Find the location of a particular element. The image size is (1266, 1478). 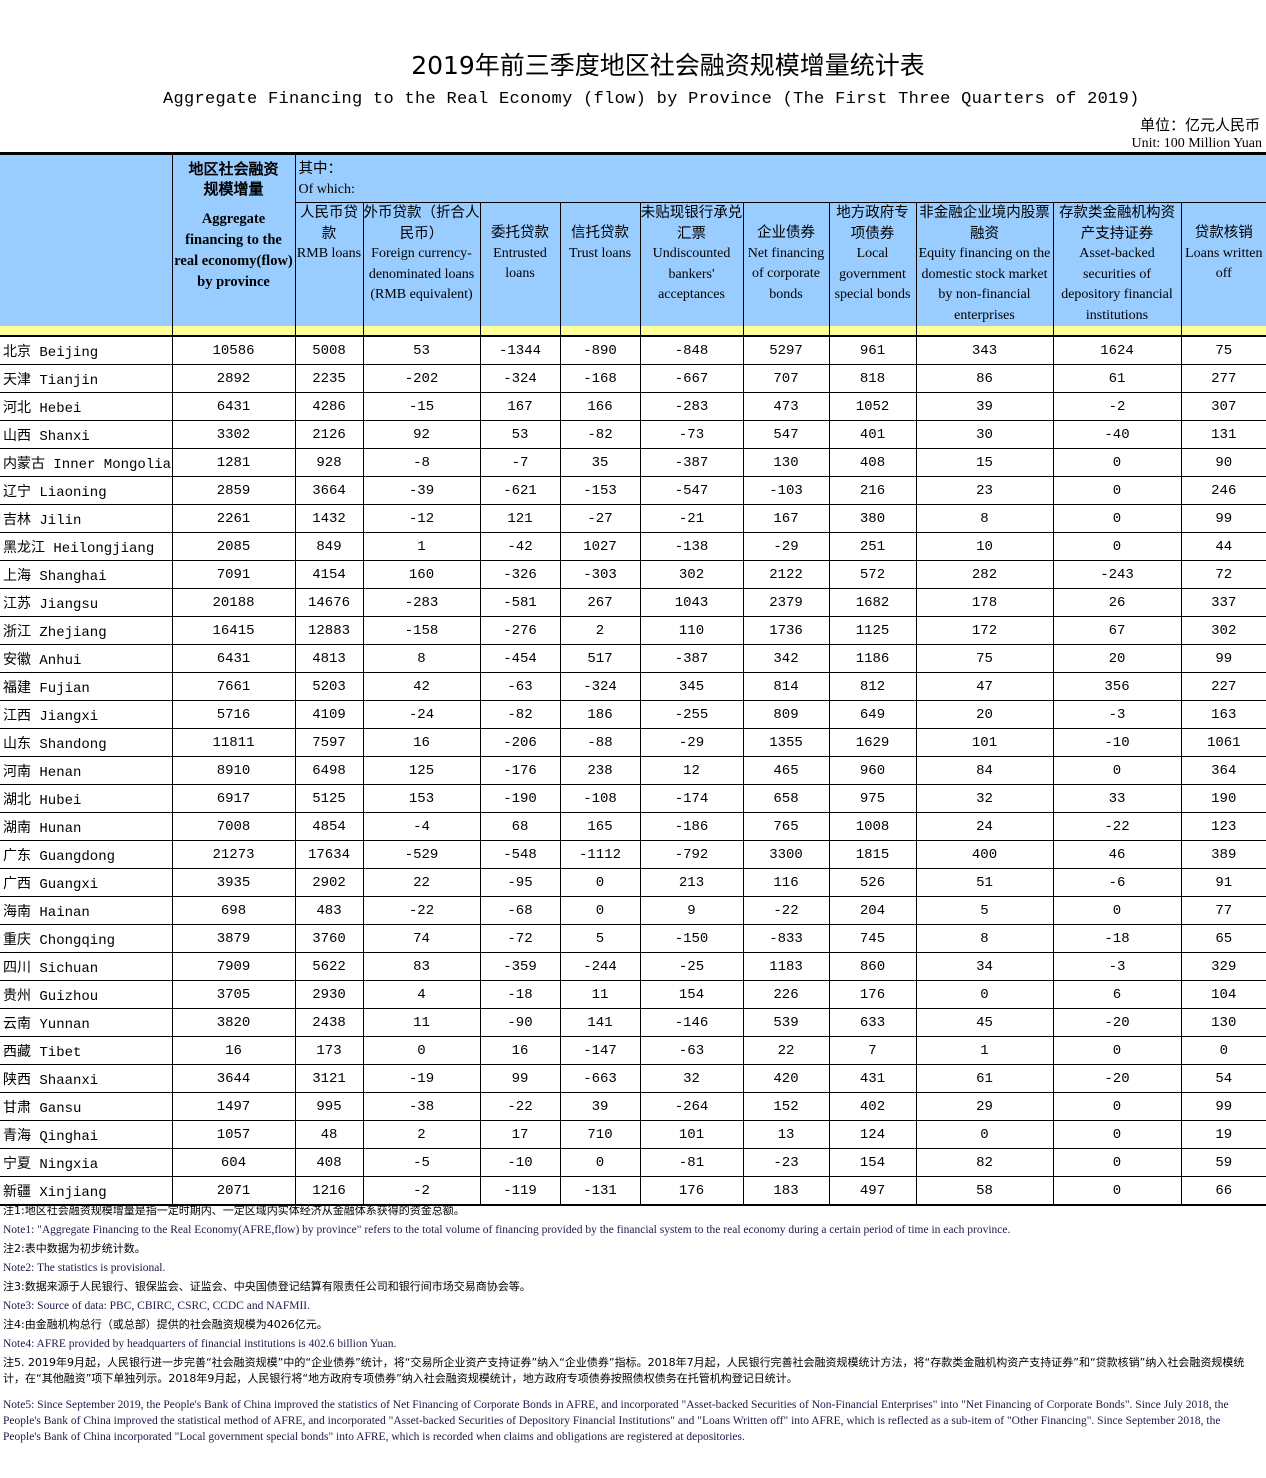

value-cell: 251 is located at coordinates (872, 546).